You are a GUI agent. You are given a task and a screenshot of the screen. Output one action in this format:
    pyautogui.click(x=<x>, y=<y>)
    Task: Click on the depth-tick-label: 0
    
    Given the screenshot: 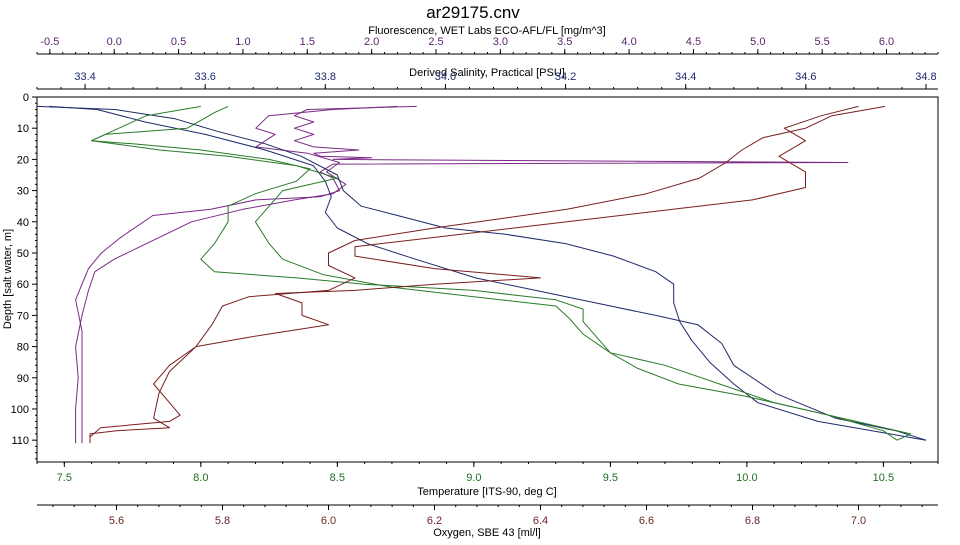 What is the action you would take?
    pyautogui.click(x=26, y=98)
    